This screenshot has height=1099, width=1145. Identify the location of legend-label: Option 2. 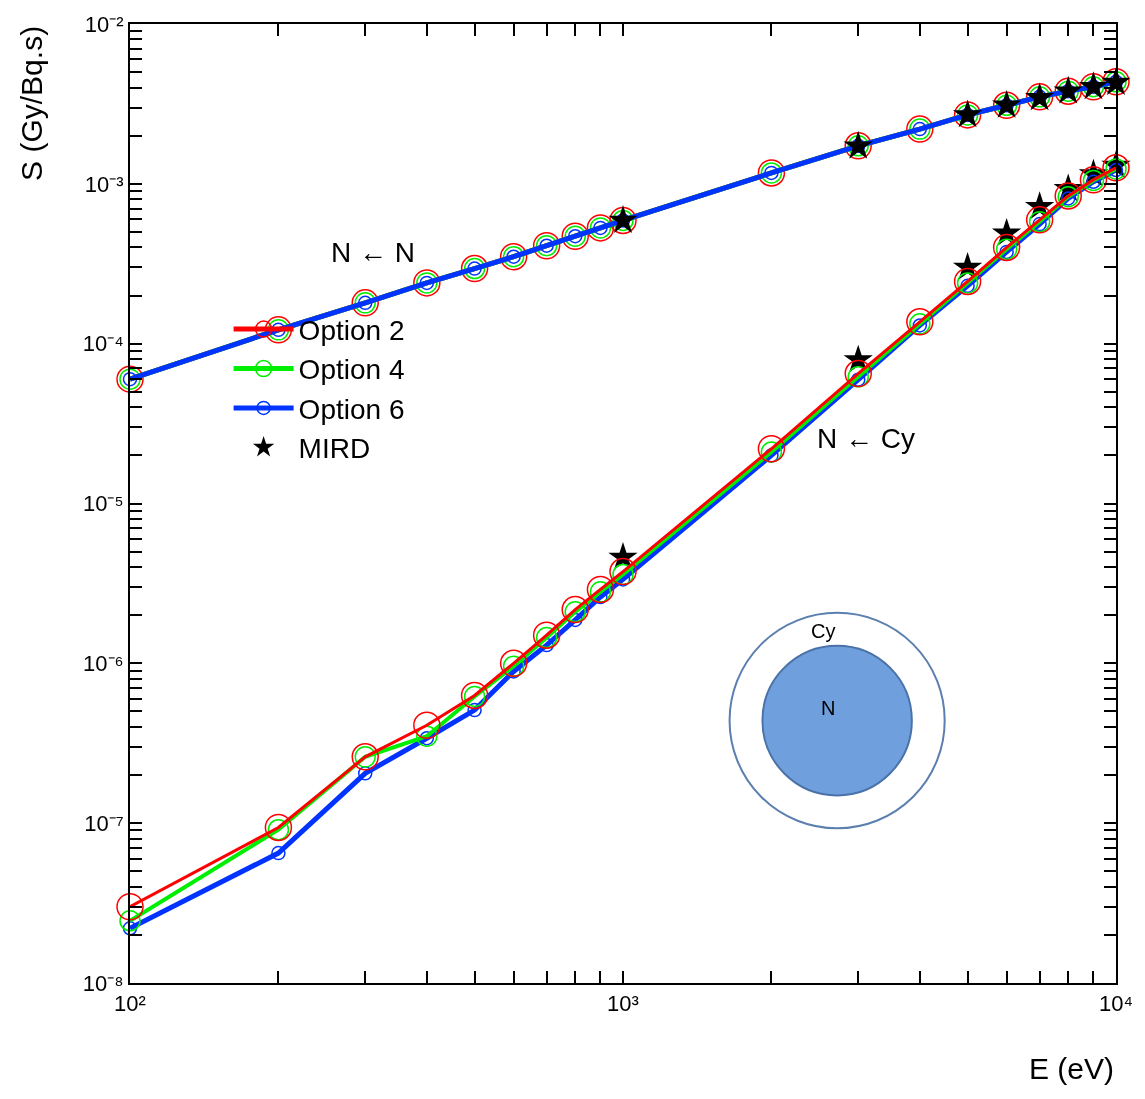
(351, 331).